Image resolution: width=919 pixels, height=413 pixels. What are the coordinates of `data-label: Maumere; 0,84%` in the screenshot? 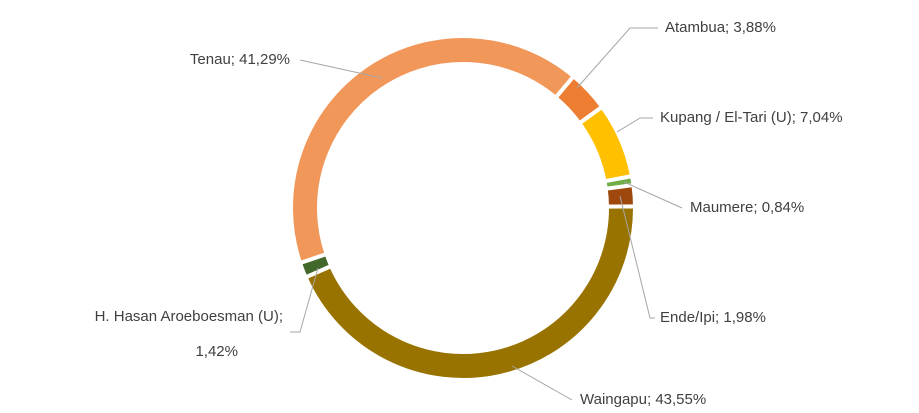 It's located at (747, 207).